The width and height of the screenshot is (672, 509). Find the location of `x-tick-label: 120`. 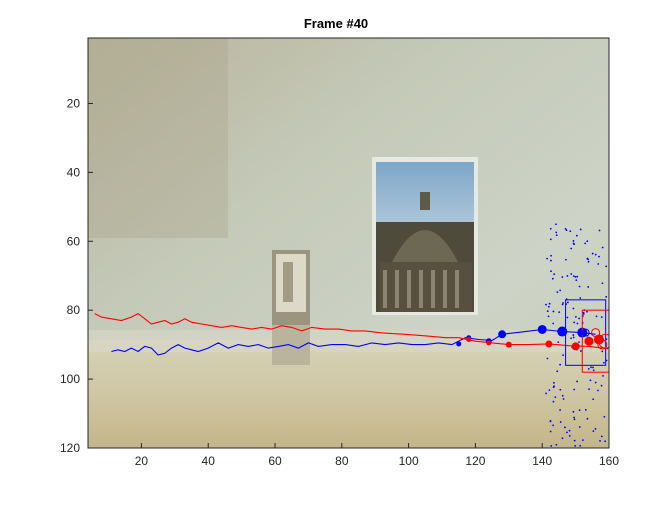

x-tick-label: 120 is located at coordinates (475, 461).